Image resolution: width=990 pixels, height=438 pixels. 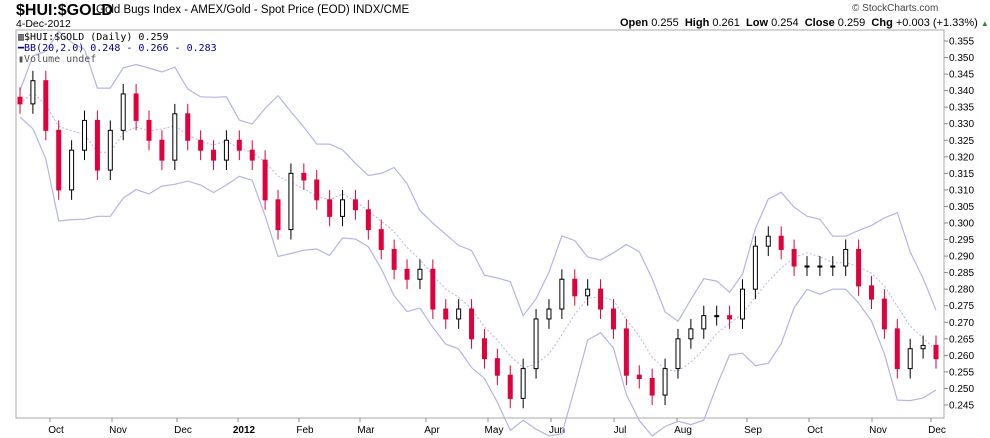 I want to click on y-tick-label: 0.285, so click(x=961, y=273).